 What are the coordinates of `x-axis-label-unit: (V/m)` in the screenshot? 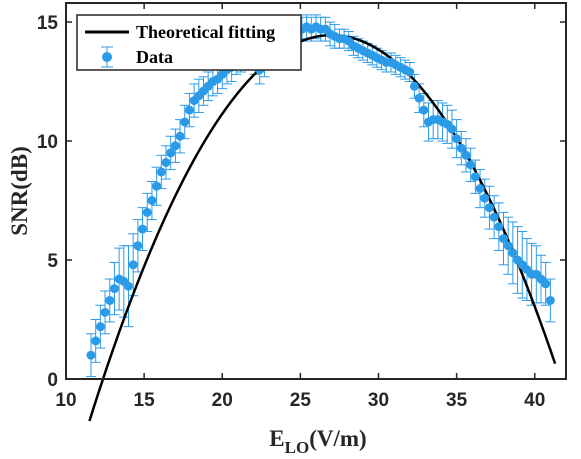 It's located at (337, 438).